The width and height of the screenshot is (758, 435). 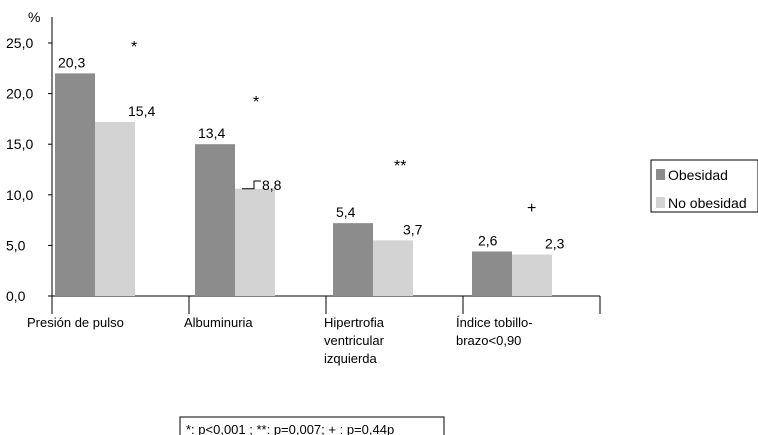 I want to click on significance-marker: +, so click(x=531, y=208).